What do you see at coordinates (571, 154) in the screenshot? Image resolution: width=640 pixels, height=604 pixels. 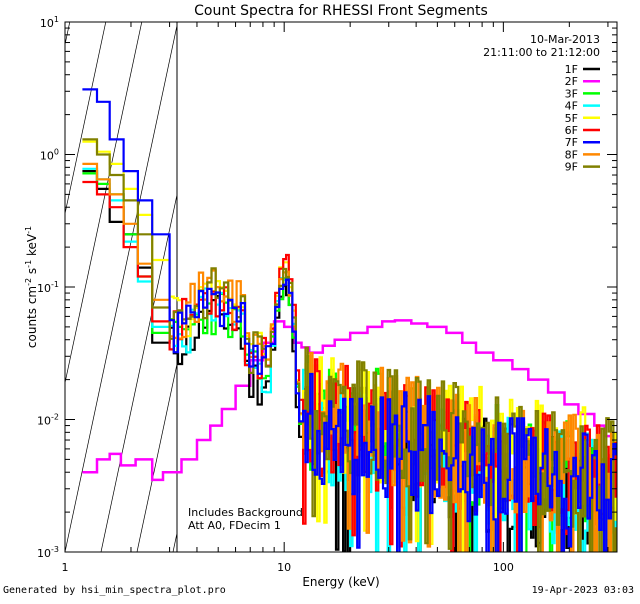 I see `legend-label-8f: 8F` at bounding box center [571, 154].